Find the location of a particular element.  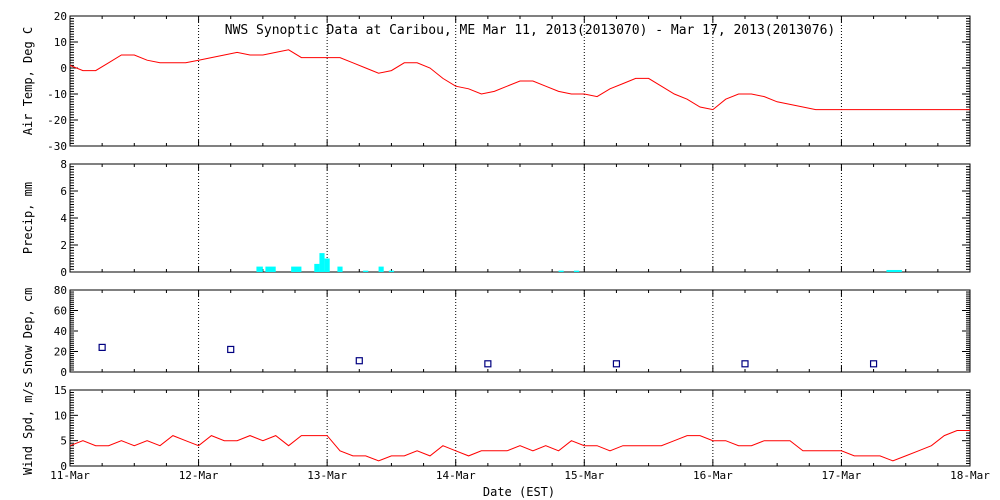

wind-speed-series is located at coordinates (519, 446).